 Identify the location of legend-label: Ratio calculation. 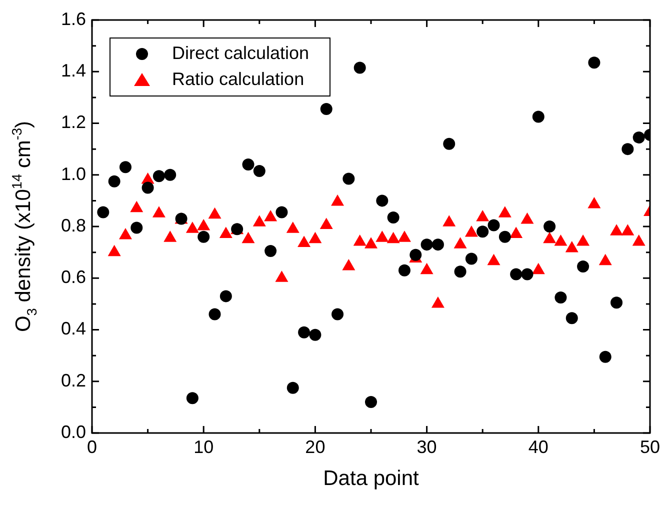
(238, 78).